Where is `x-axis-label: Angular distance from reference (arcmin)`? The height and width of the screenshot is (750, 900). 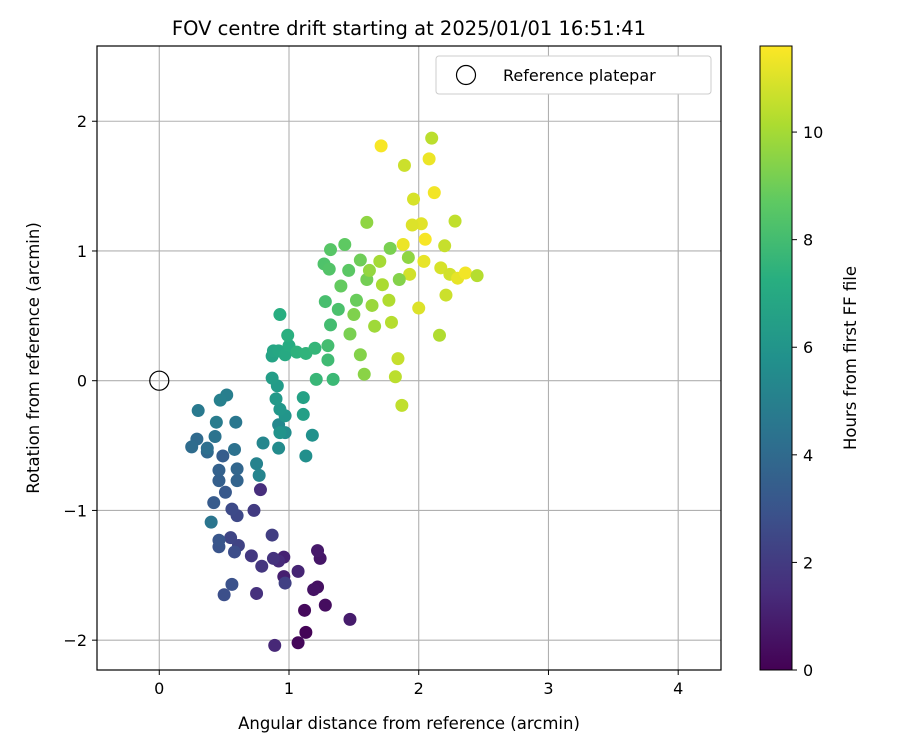
x-axis-label: Angular distance from reference (arcmin) is located at coordinates (409, 723).